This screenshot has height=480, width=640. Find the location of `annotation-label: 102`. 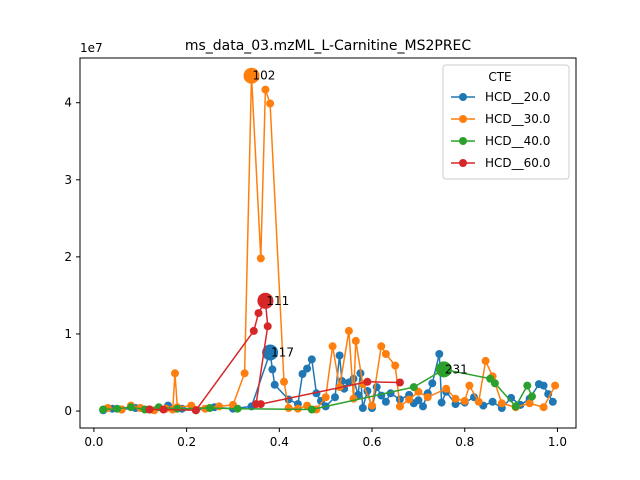

annotation-label: 102 is located at coordinates (264, 76).